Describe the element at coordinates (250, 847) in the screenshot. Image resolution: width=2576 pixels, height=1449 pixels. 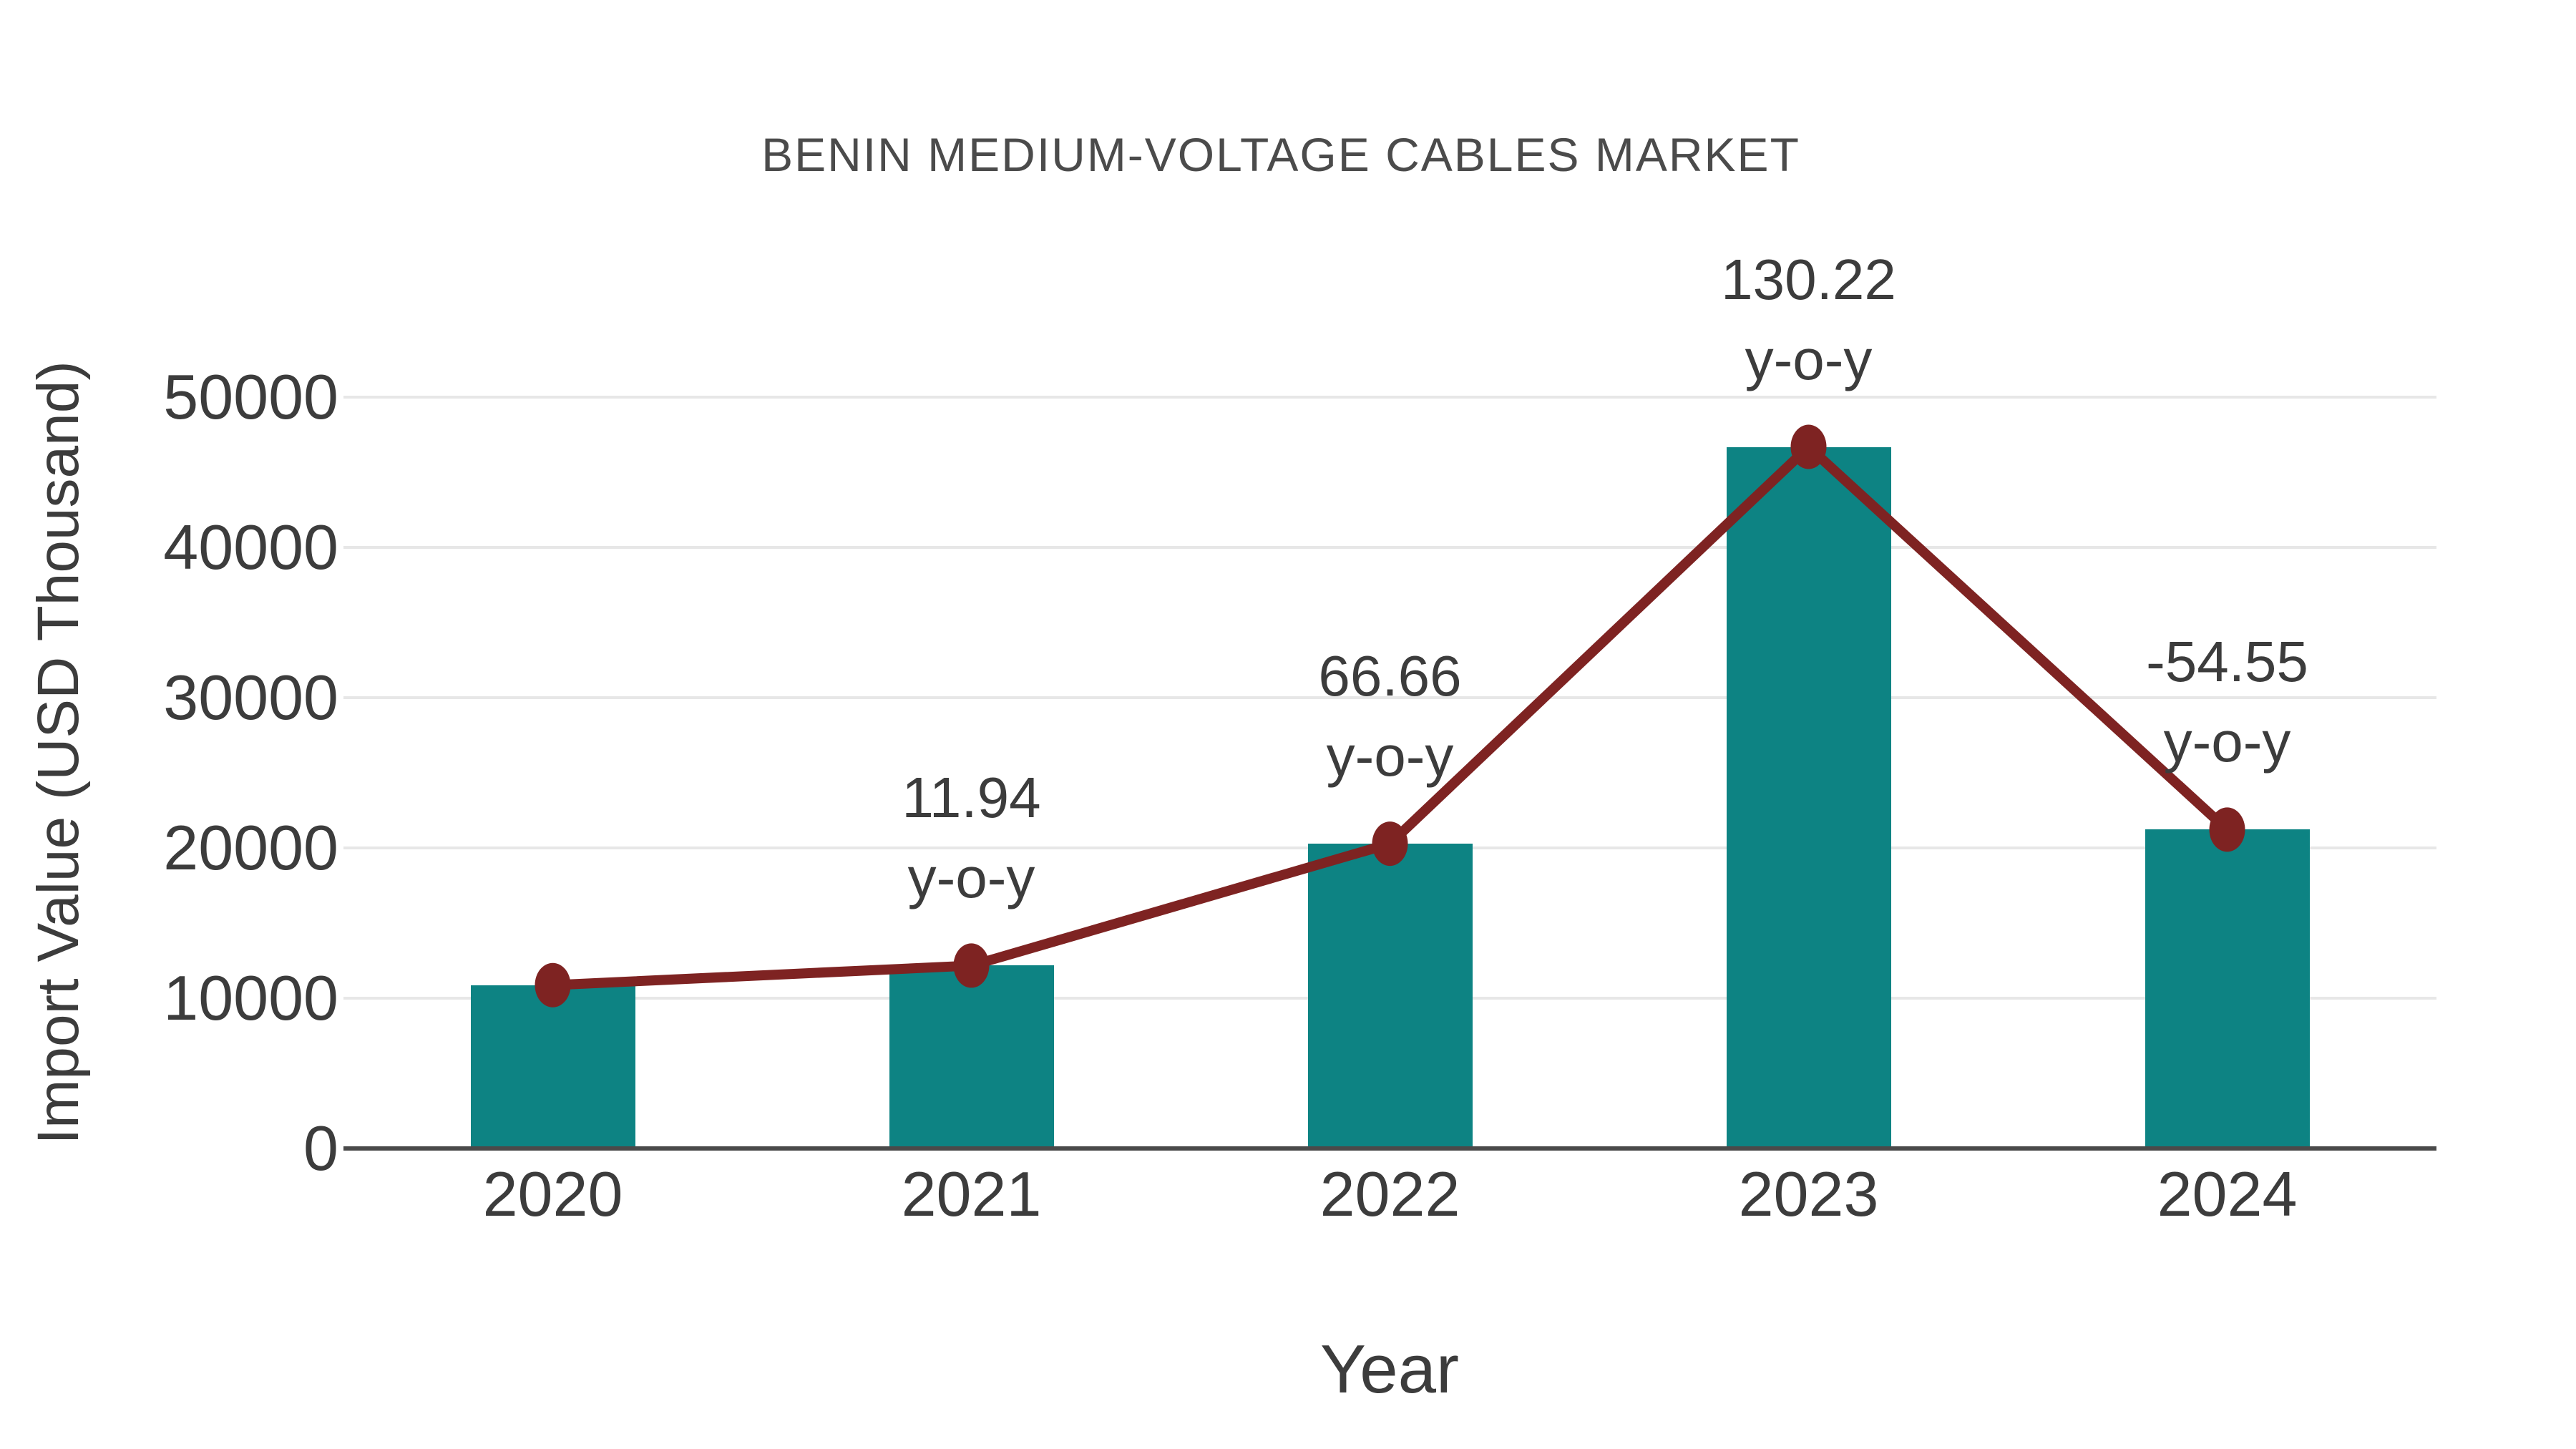
I see `y-tick-label: 20000` at that location.